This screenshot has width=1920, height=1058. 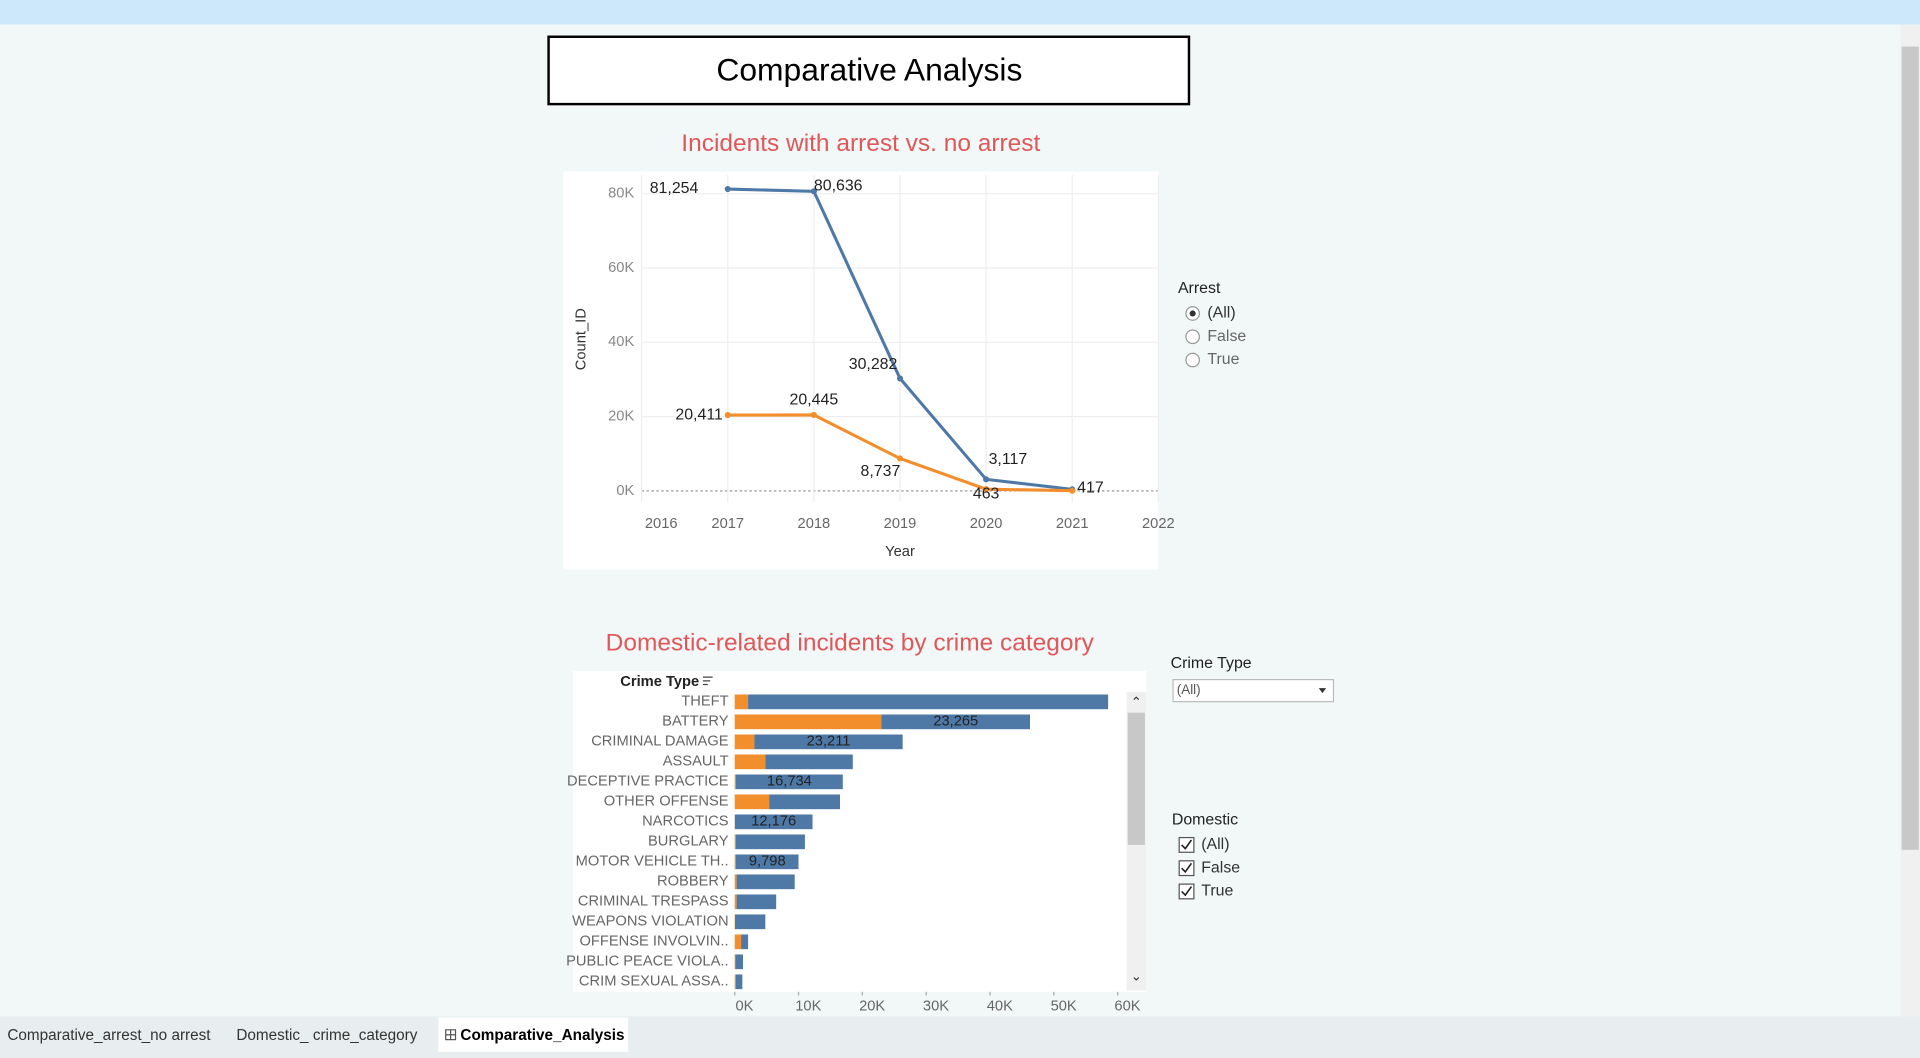 What do you see at coordinates (838, 186) in the screenshot?
I see `data-label: 80,636` at bounding box center [838, 186].